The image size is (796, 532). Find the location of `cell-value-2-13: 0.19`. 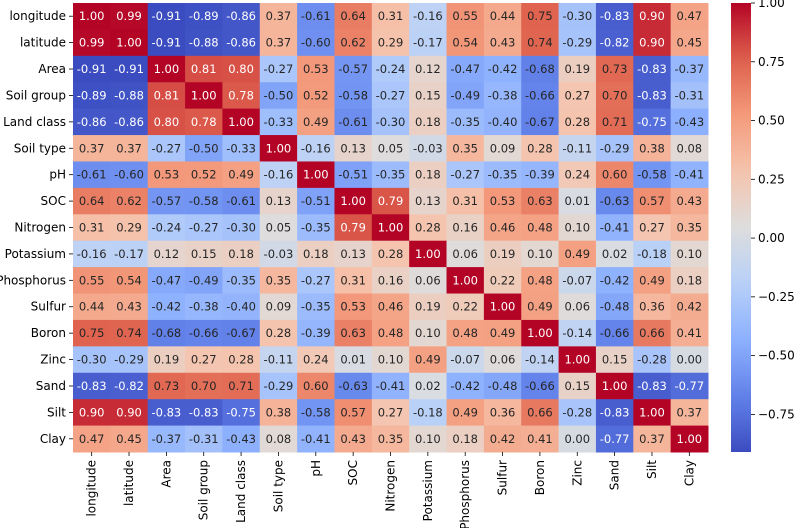

cell-value-2-13: 0.19 is located at coordinates (577, 69).